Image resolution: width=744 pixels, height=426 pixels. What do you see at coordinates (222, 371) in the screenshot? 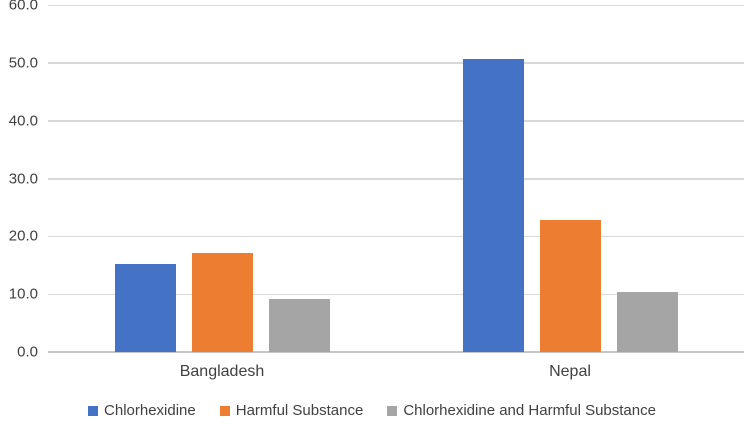
I see `x-category-label: Bangladesh` at bounding box center [222, 371].